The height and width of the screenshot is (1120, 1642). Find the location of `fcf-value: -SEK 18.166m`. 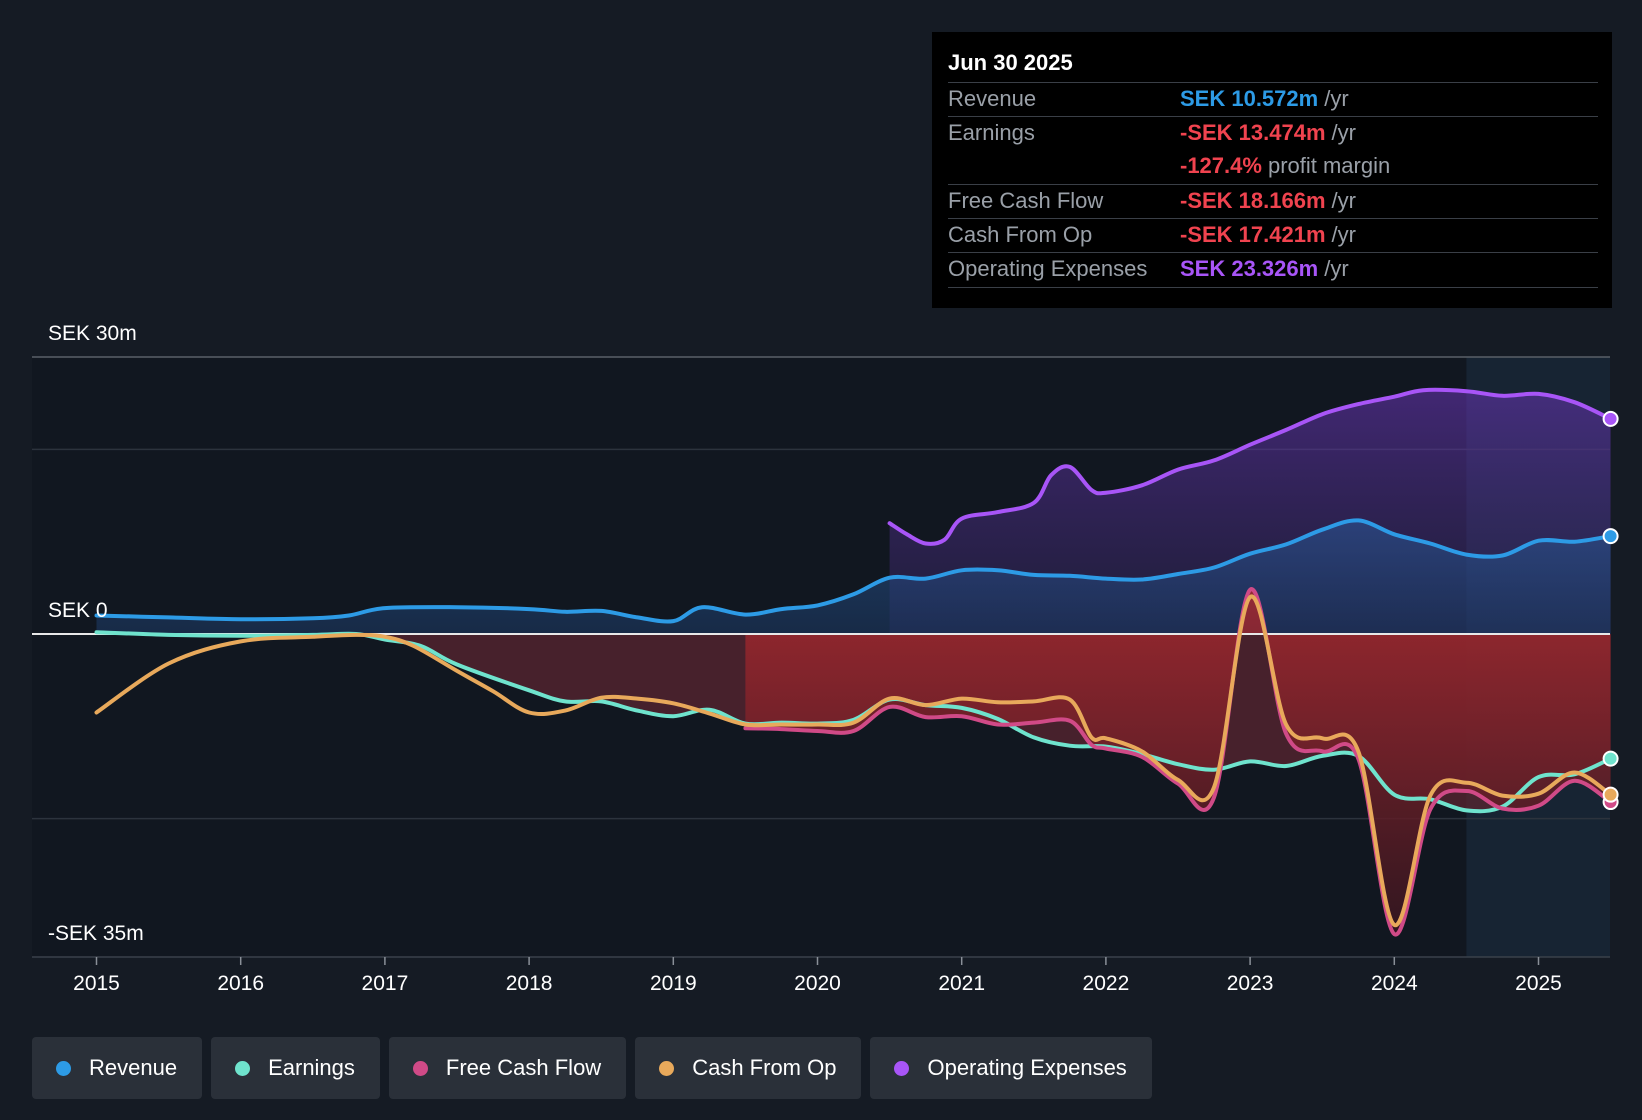

fcf-value: -SEK 18.166m is located at coordinates (1253, 200).